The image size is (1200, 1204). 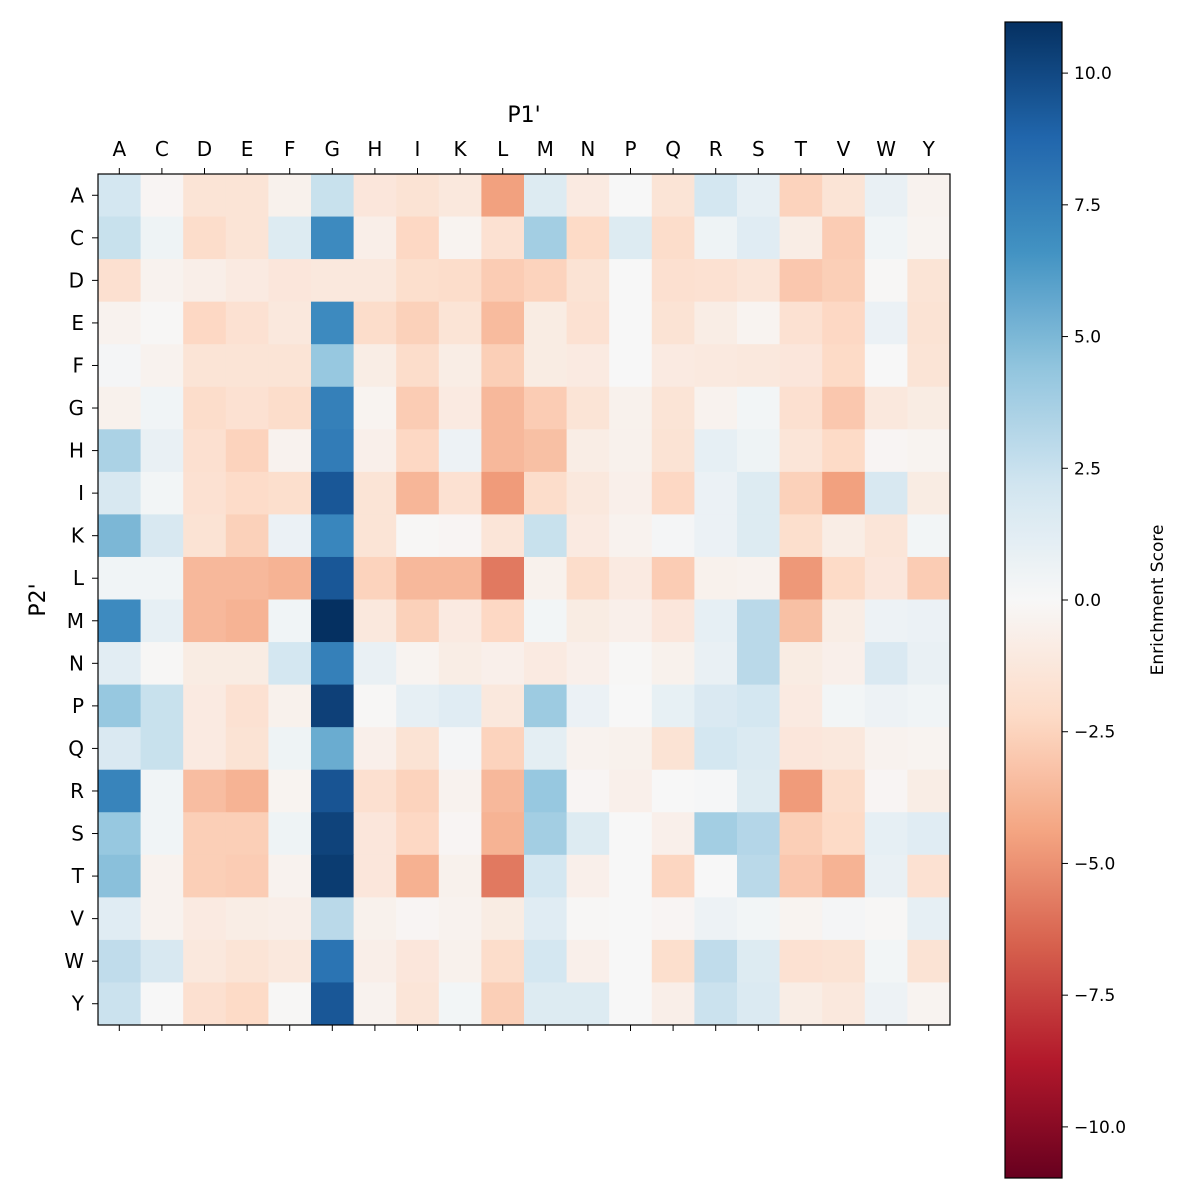 I want to click on heatmap-cell-R-K, so click(x=460, y=791).